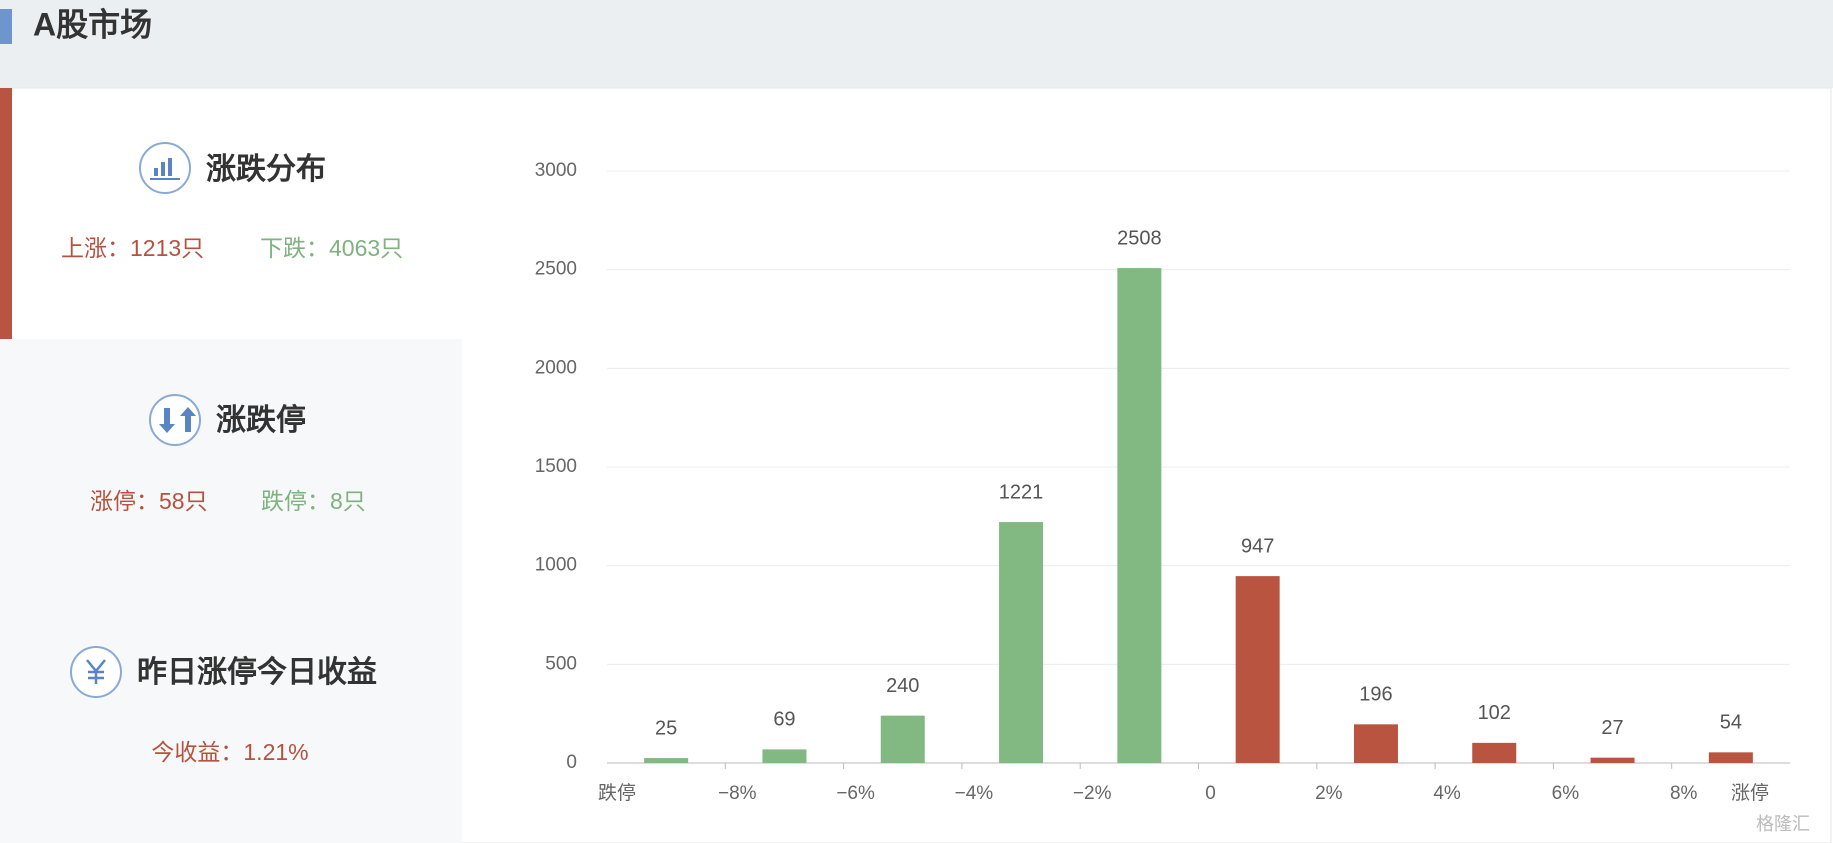  I want to click on data-label: 1221, so click(1021, 492).